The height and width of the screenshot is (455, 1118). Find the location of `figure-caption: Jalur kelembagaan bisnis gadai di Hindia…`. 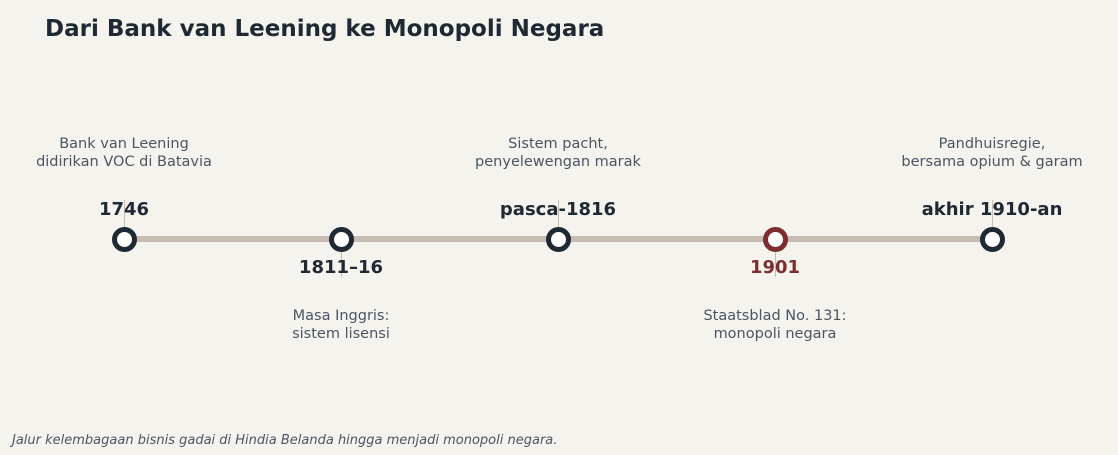

figure-caption: Jalur kelembagaan bisnis gadai di Hindia… is located at coordinates (285, 440).